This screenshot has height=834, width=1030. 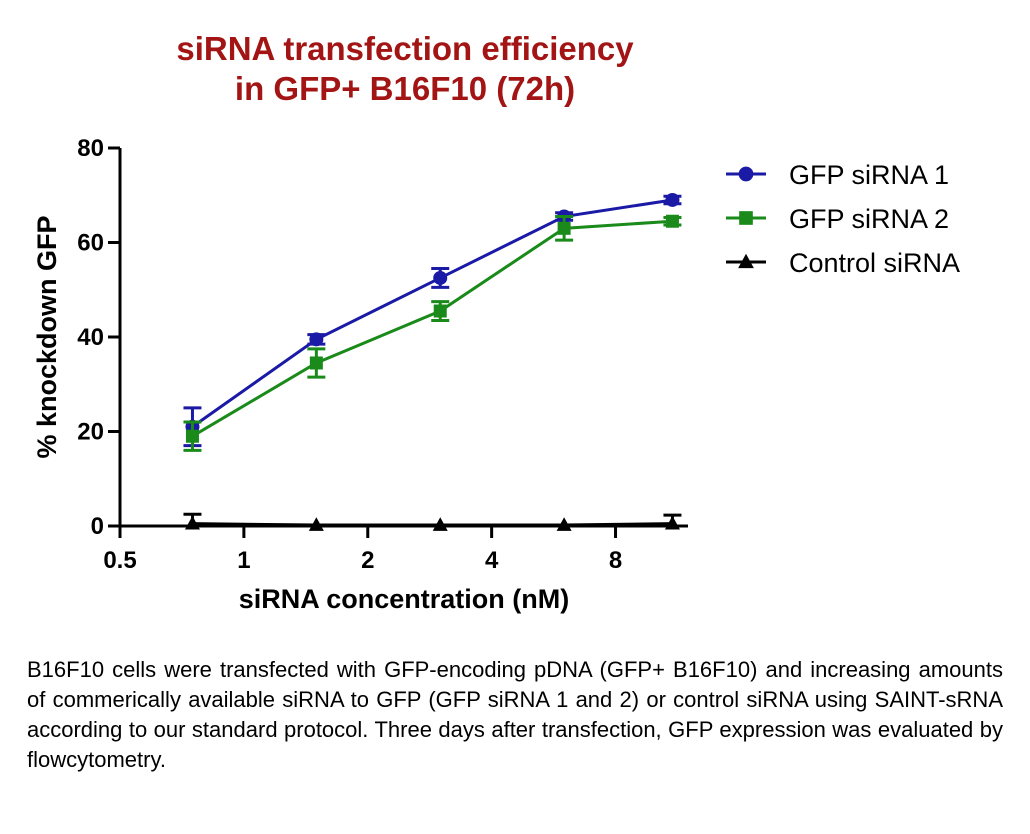 What do you see at coordinates (90, 243) in the screenshot?
I see `y-tick-label: 60` at bounding box center [90, 243].